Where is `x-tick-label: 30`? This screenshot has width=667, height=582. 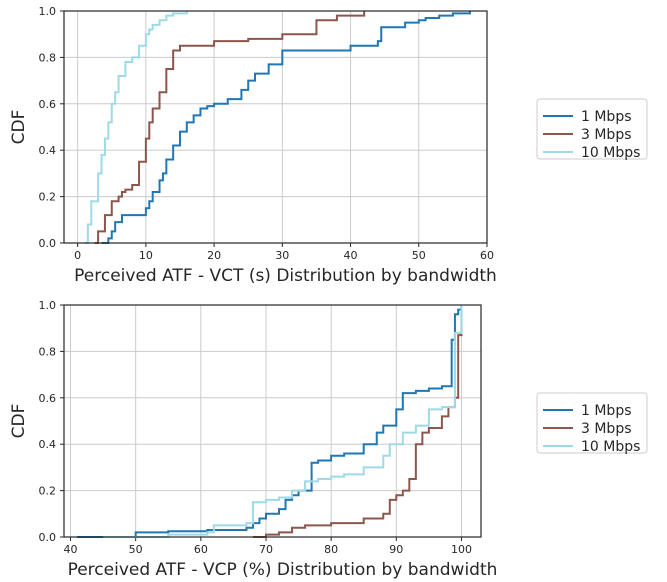 x-tick-label: 30 is located at coordinates (282, 255).